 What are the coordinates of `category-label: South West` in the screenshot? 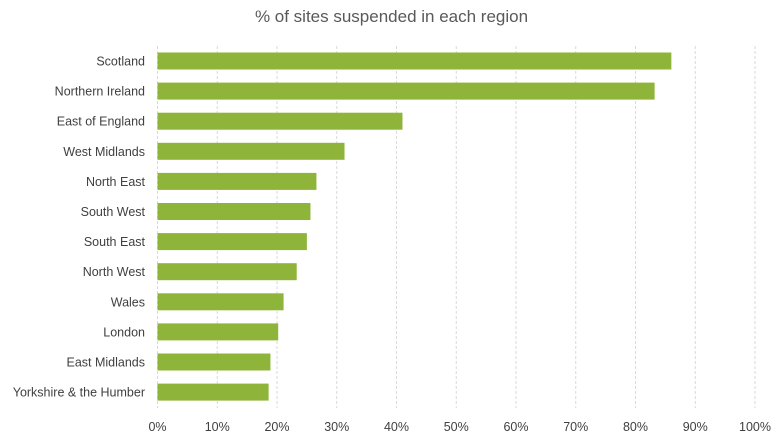 It's located at (113, 212).